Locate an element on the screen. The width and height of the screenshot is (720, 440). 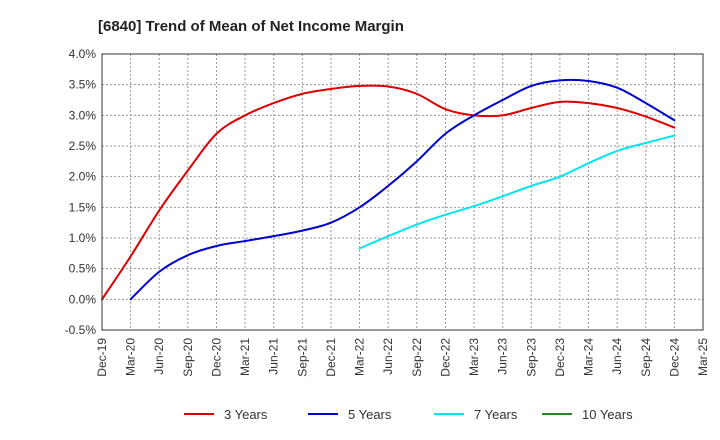
y-tick-label: 0.0% is located at coordinates (83, 299).